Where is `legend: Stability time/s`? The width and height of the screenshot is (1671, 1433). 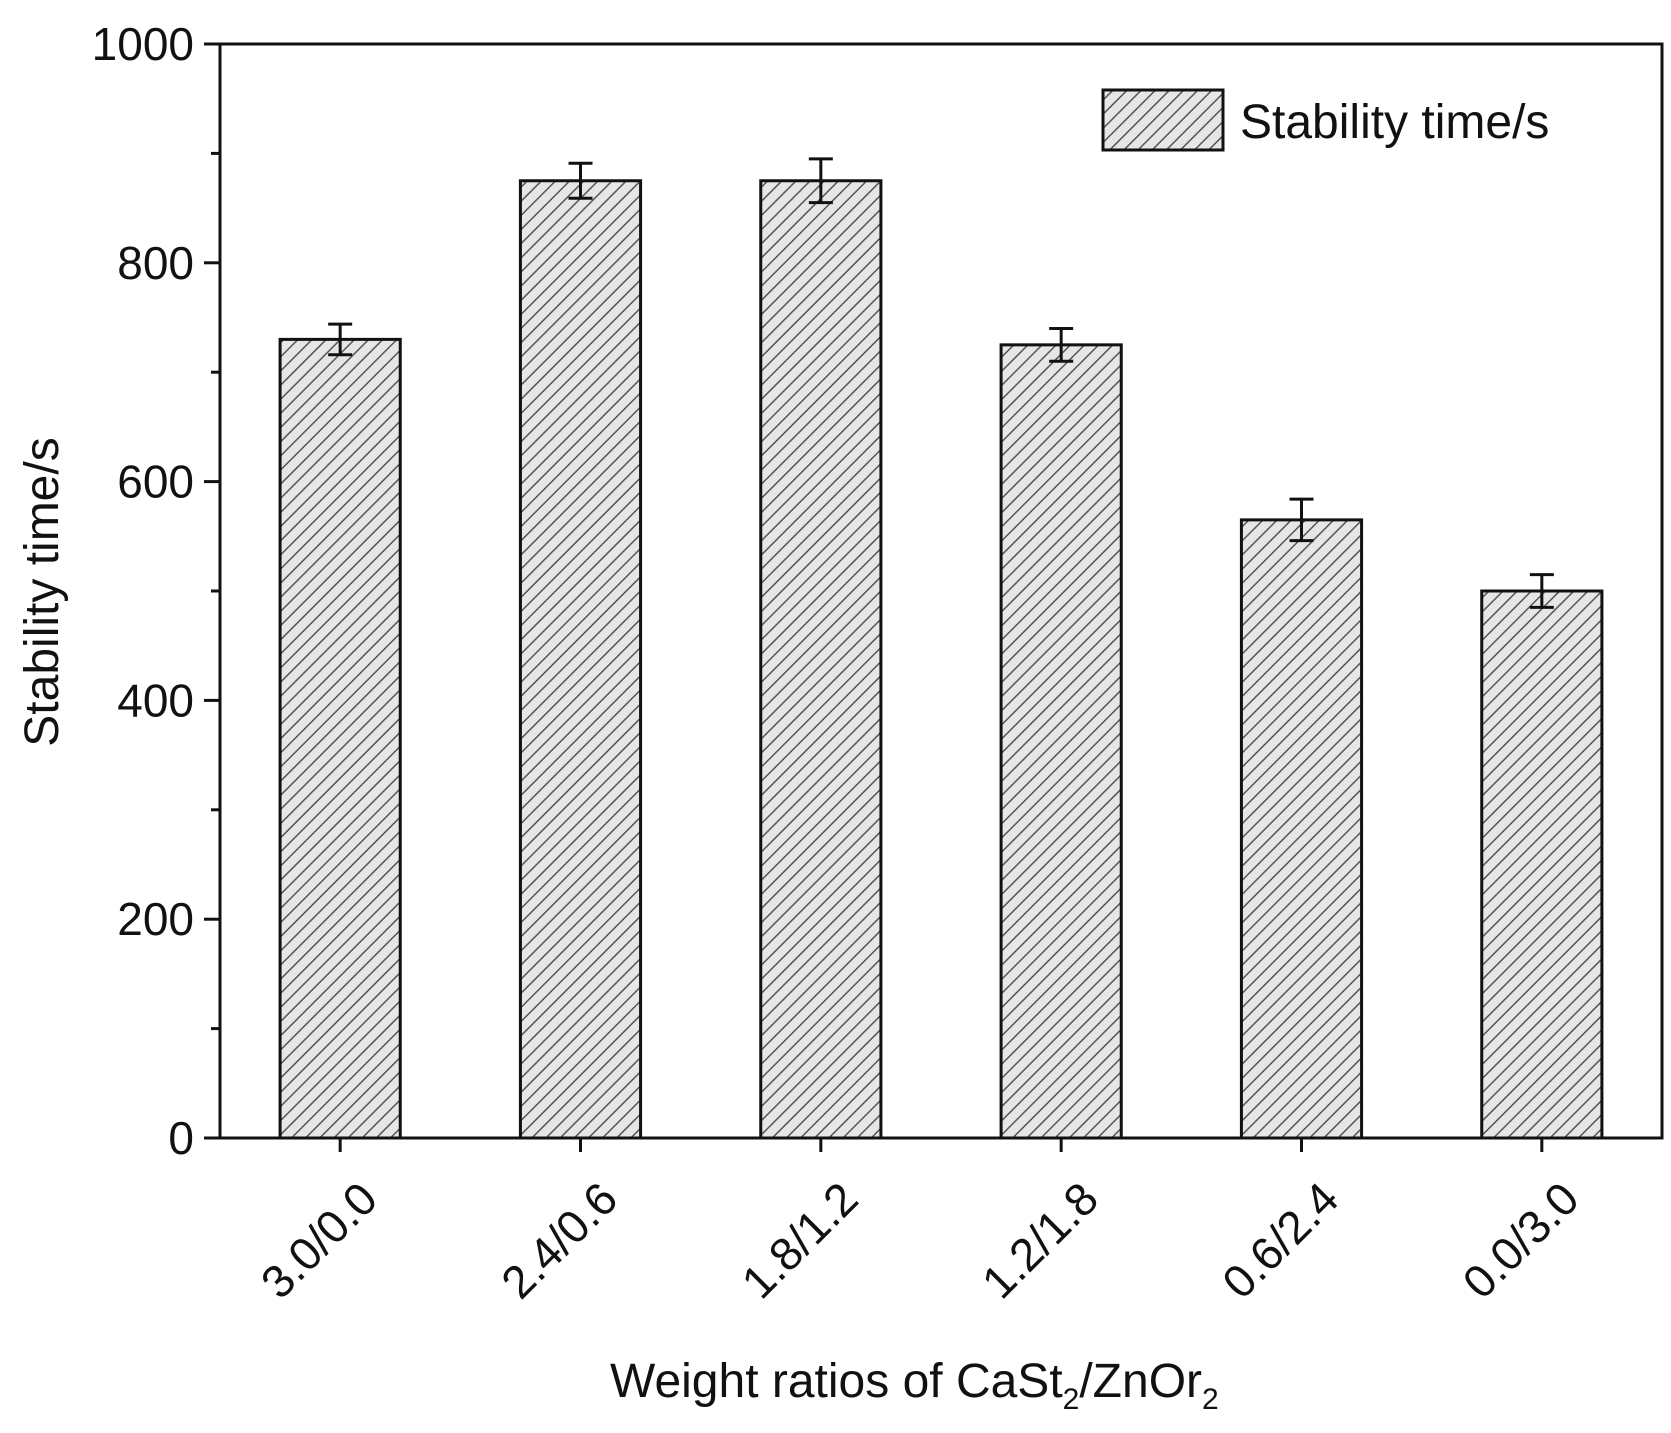
legend: Stability time/s is located at coordinates (1325, 120).